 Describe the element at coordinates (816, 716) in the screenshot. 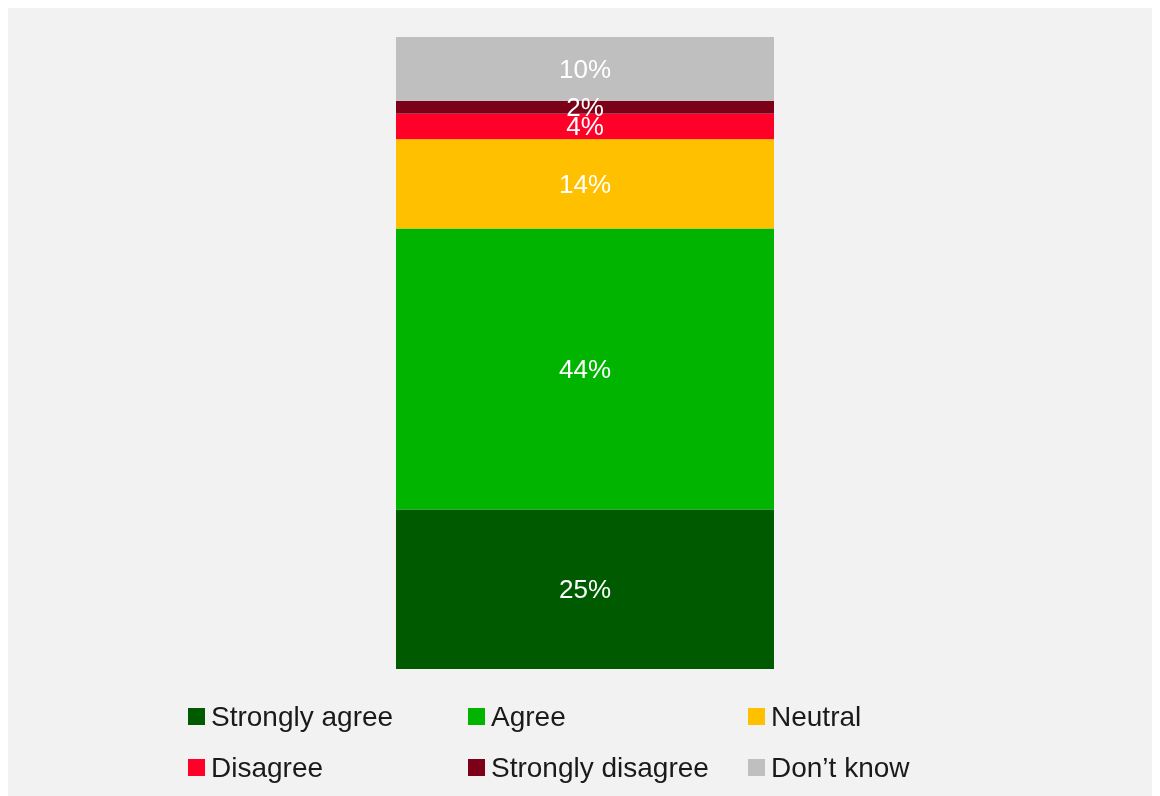

I see `legend-label: Neutral` at that location.